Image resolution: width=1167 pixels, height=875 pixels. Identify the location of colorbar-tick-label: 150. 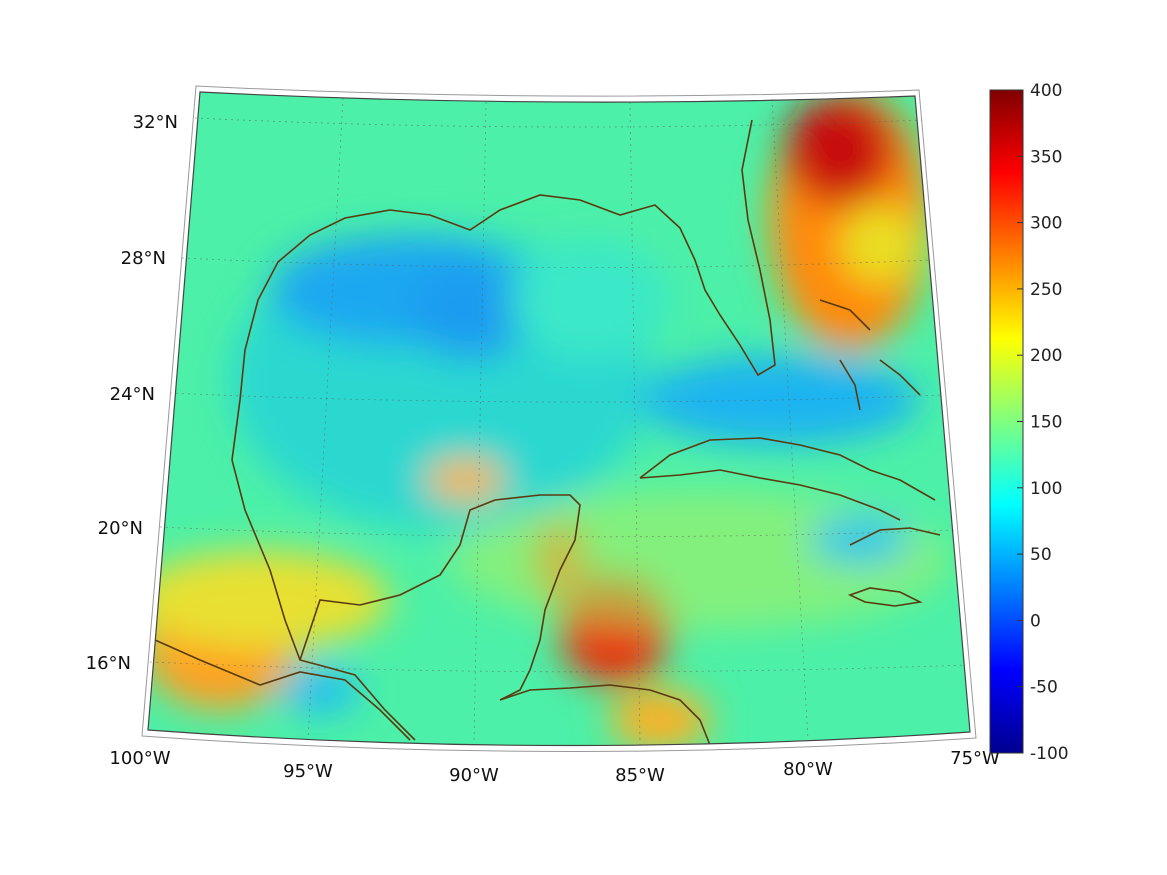
(1046, 423).